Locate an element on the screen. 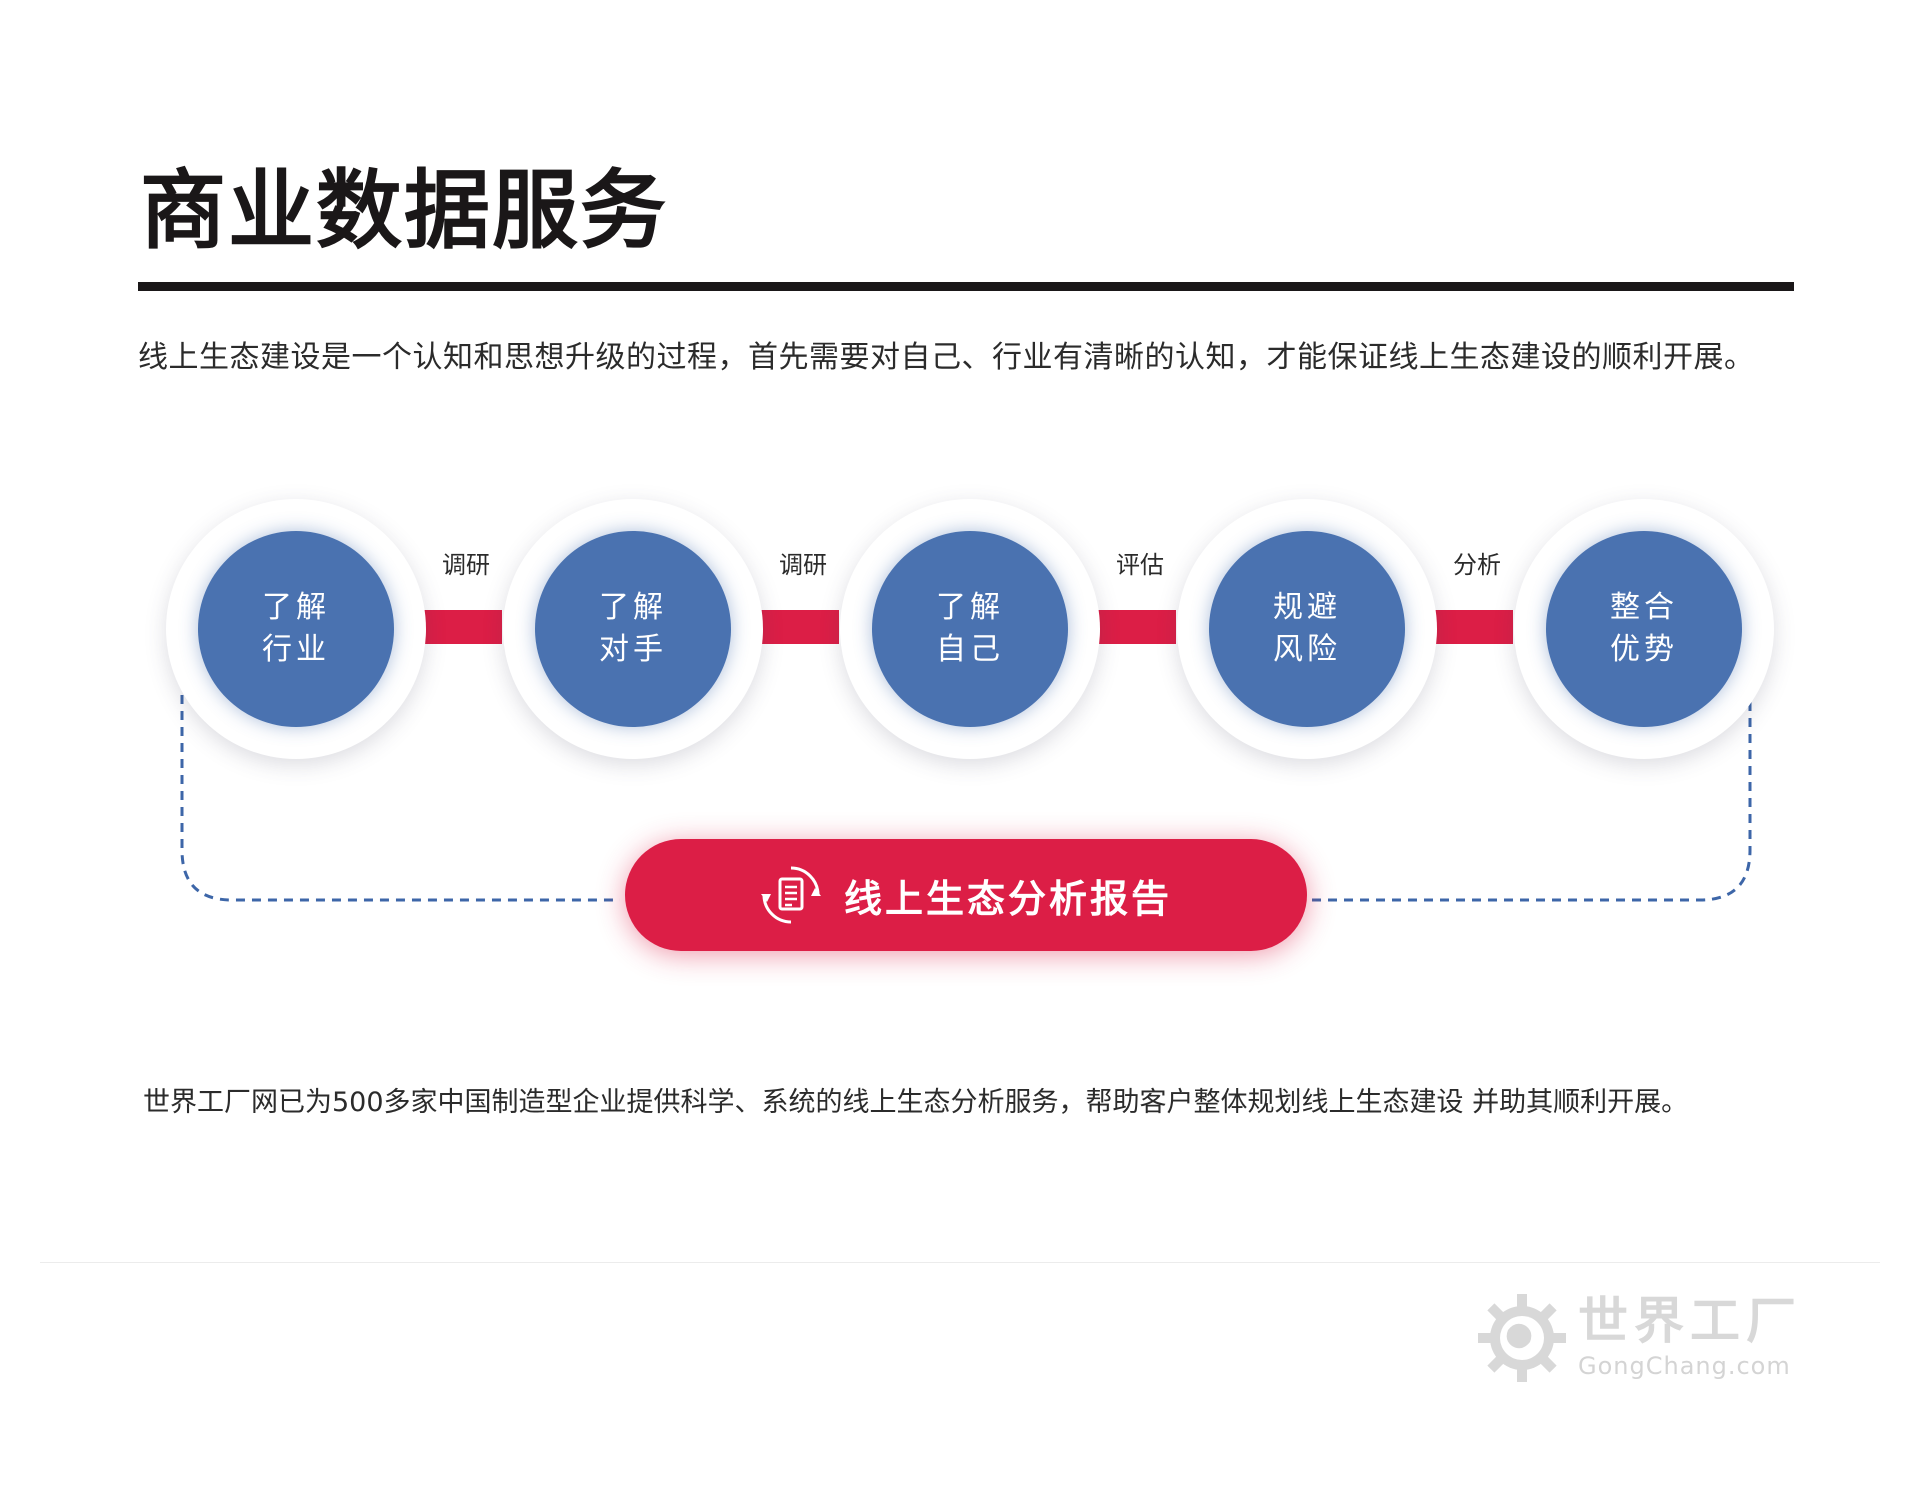 This screenshot has width=1920, height=1500. flow-node-circle: 规避 风险 is located at coordinates (1307, 629).